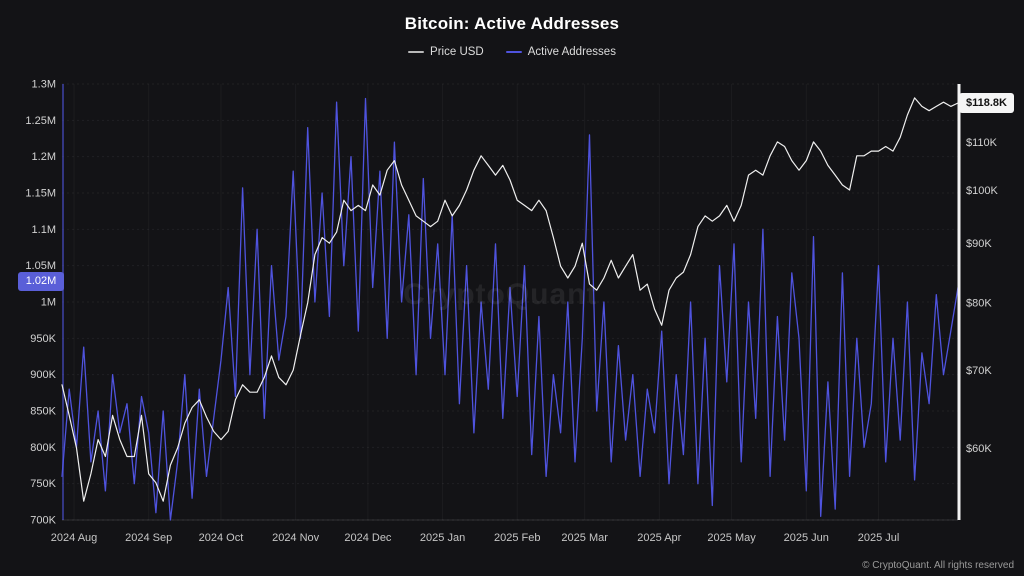  I want to click on price-current-badge: $118.8K, so click(986, 103).